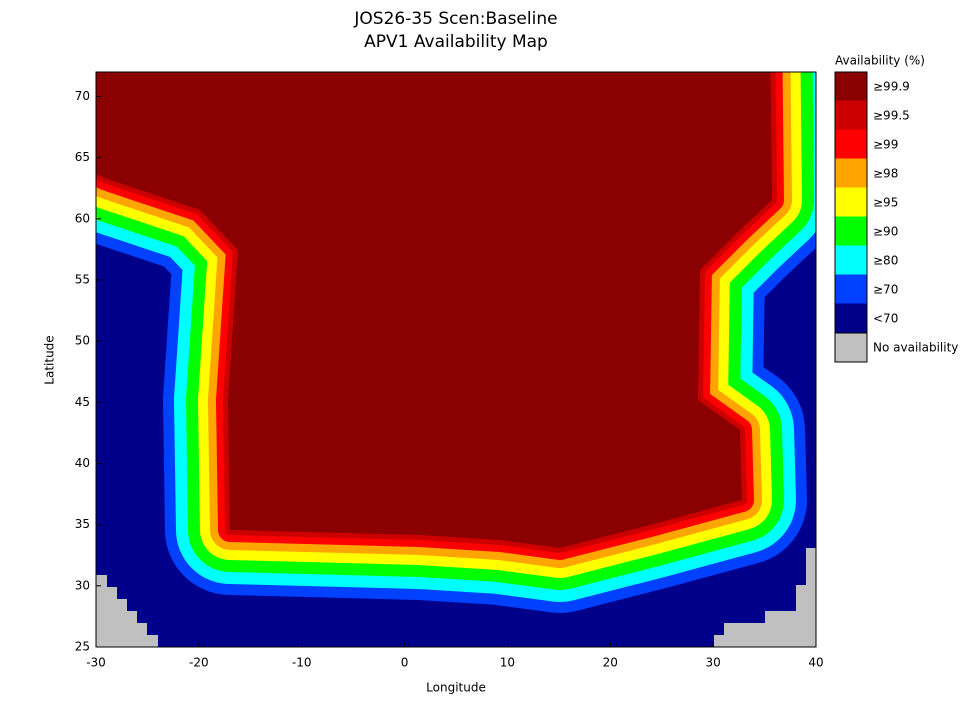 This screenshot has height=720, width=960. What do you see at coordinates (50, 359) in the screenshot?
I see `y-axis-label: Latitude` at bounding box center [50, 359].